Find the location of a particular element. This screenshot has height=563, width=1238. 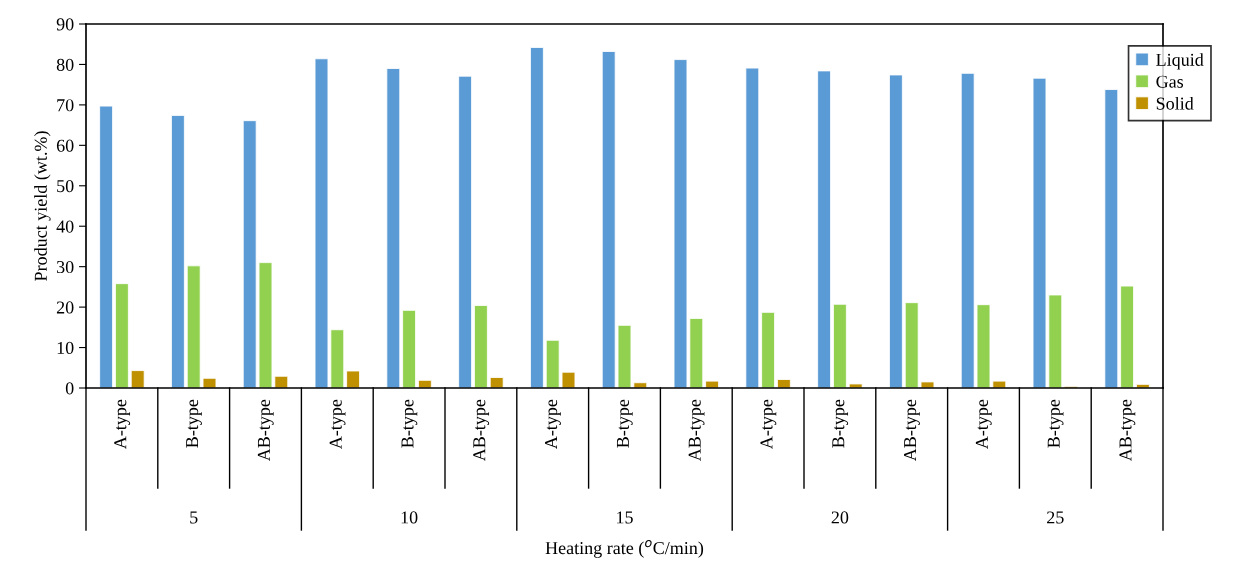

y-tick-label: 30 is located at coordinates (65, 267).